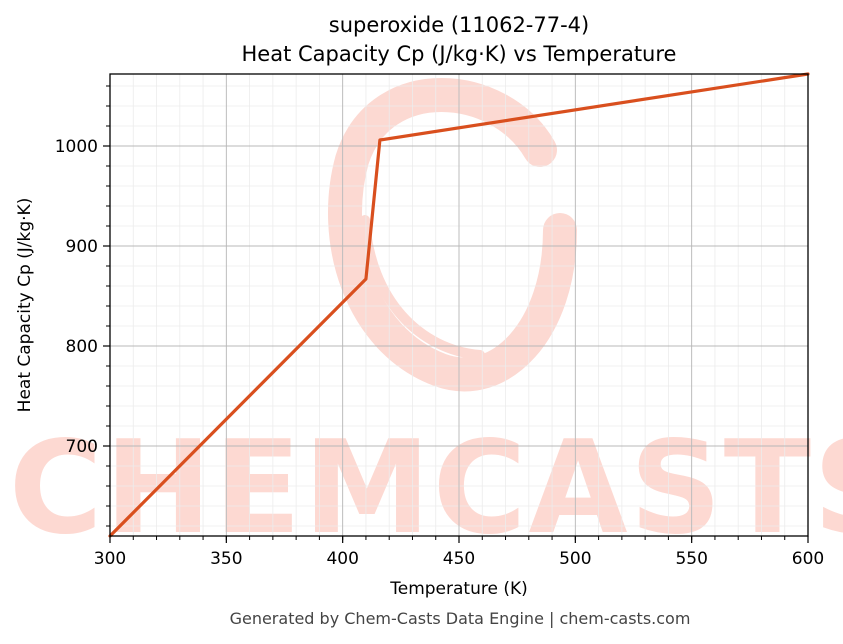 The image size is (843, 644). Describe the element at coordinates (76, 147) in the screenshot. I see `y-tick-label: 1000` at that location.